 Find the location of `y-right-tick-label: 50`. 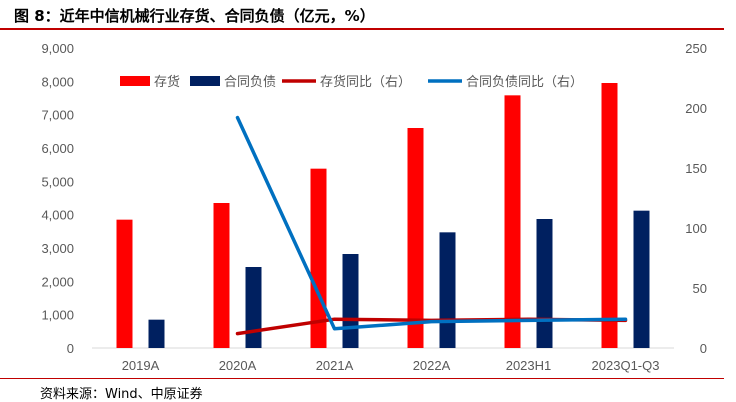

y-right-tick-label: 50 is located at coordinates (700, 288).